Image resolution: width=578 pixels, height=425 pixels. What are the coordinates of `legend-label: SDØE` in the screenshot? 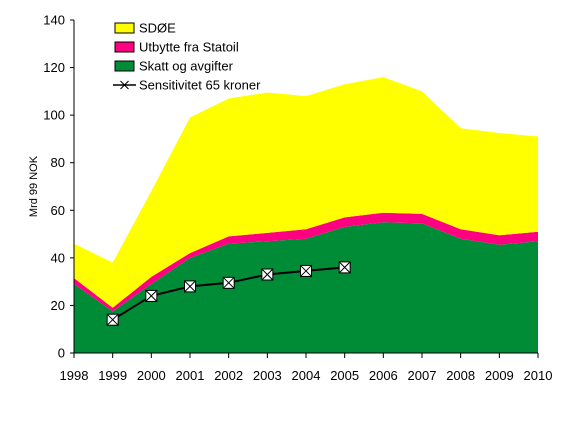 It's located at (157, 28).